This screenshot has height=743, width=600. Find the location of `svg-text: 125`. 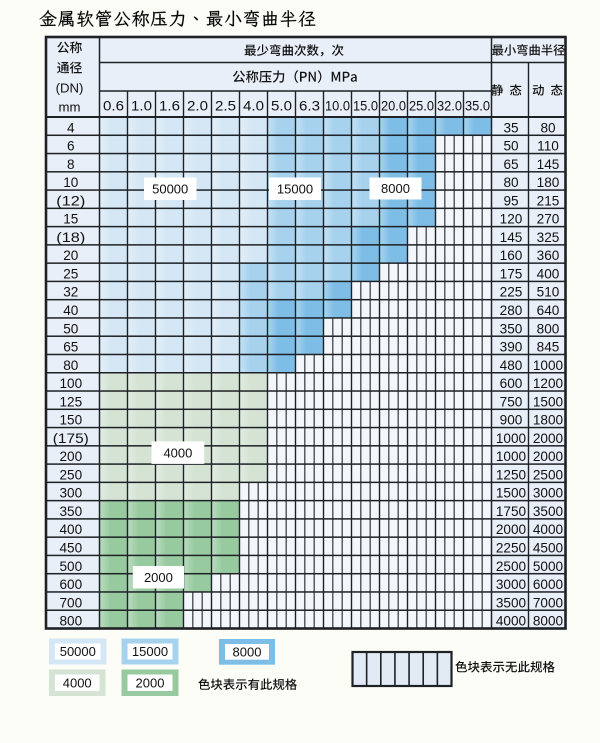

svg-text: 125 is located at coordinates (70, 401).